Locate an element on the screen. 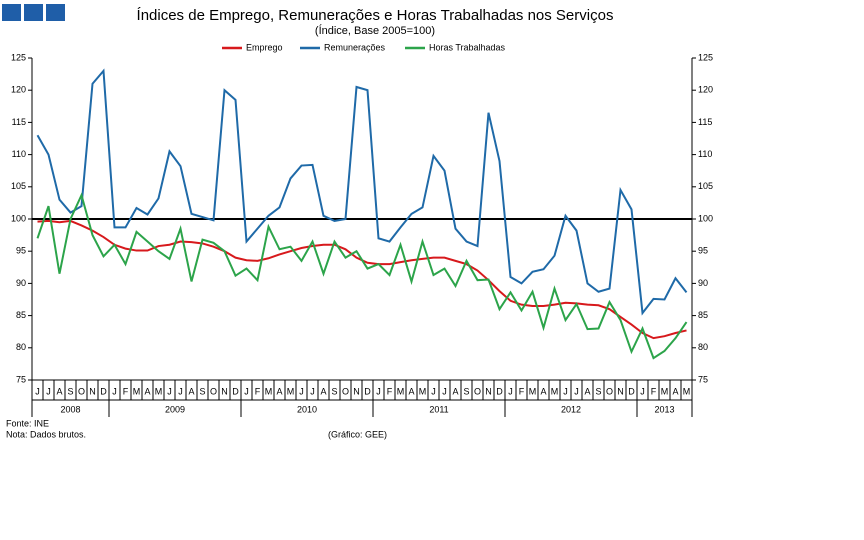 This screenshot has height=540, width=864. year-label: 2008 is located at coordinates (70, 409).